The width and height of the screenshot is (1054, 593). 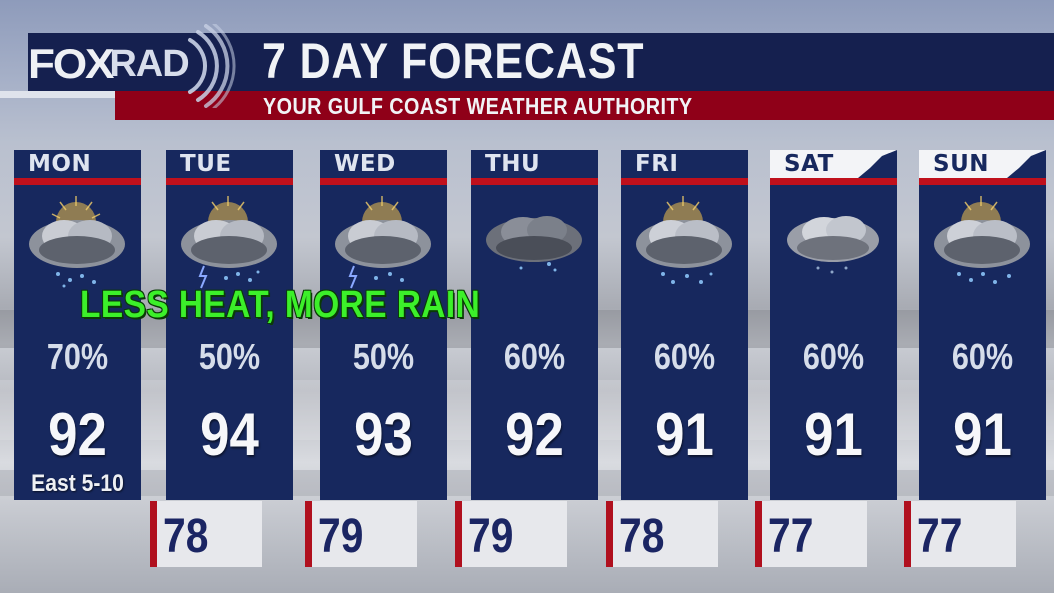 I want to click on day-header: MON, so click(x=77, y=164).